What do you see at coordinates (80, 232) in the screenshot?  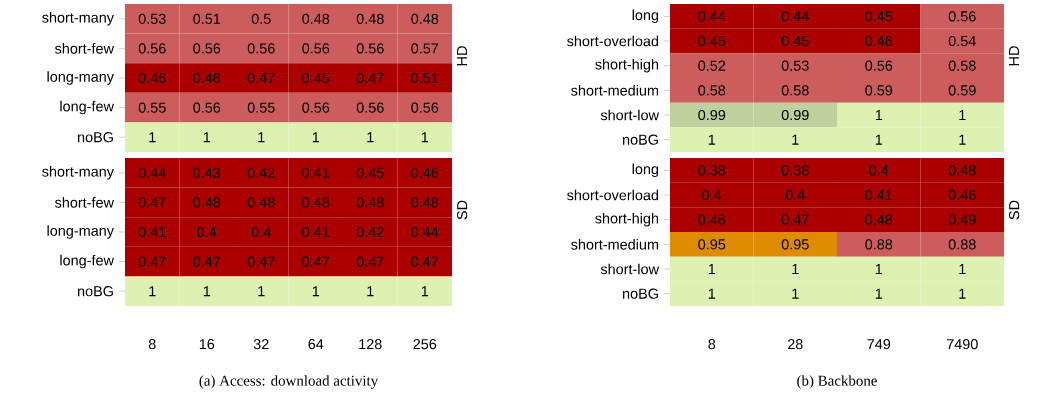 I see `y-tick-label: long-many` at bounding box center [80, 232].